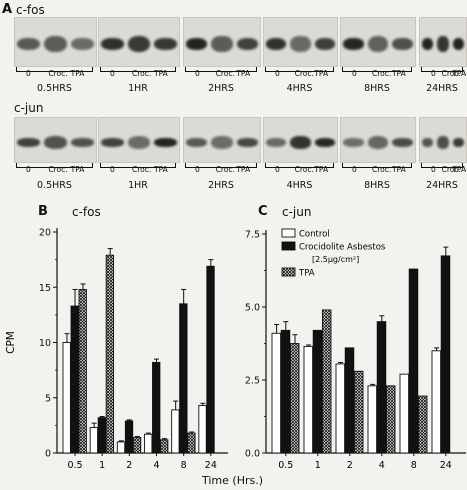  Describe the element at coordinates (288, 272) in the screenshot. I see `legend-swatch` at that location.